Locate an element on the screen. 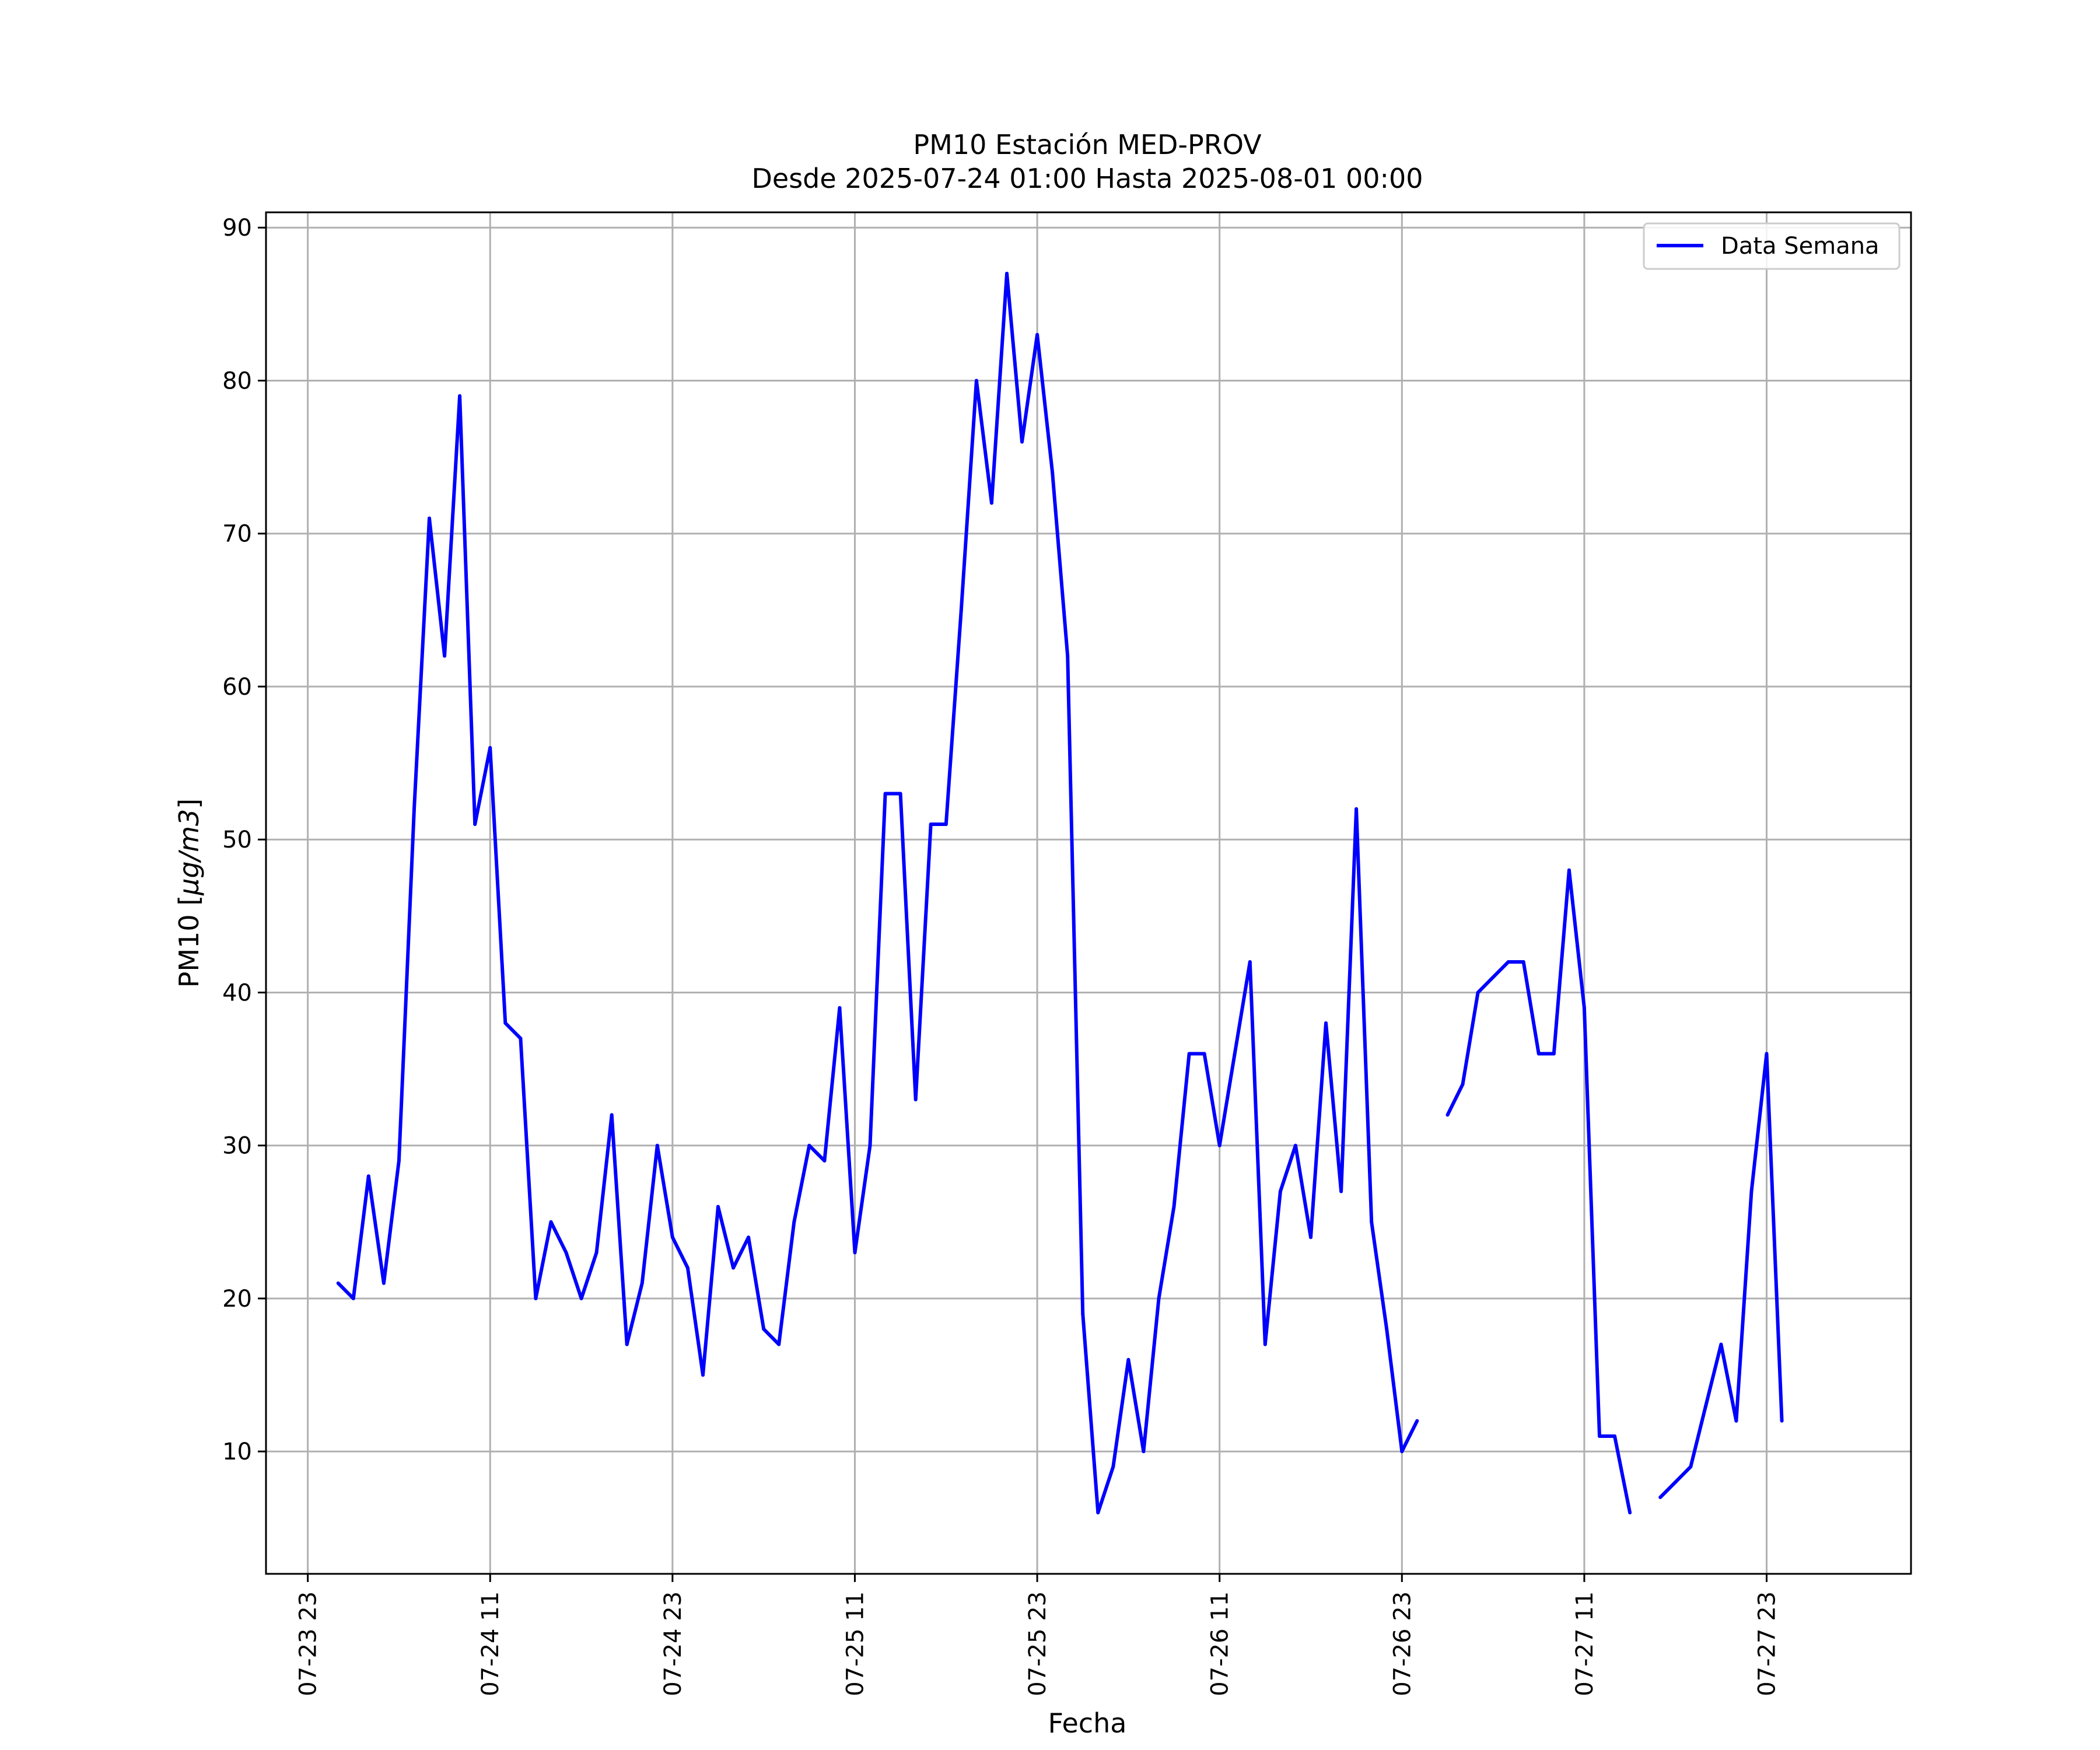 This screenshot has width=2100, height=1750. x-tick-label: 07-26 23 is located at coordinates (1402, 1643).